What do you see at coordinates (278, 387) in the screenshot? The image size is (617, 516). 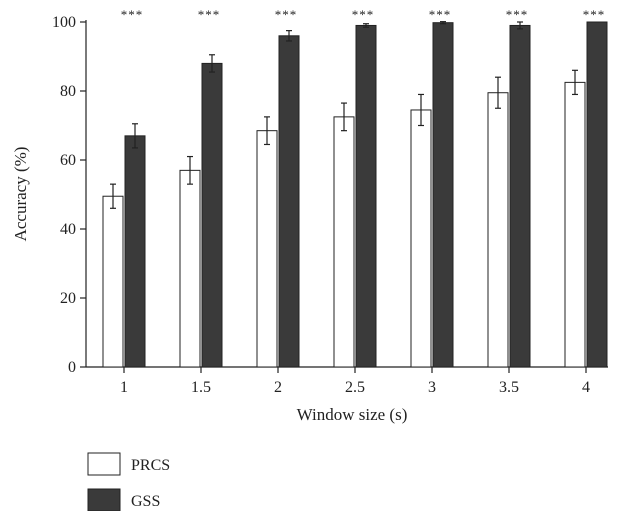 I see `x-tick-label: 2` at bounding box center [278, 387].